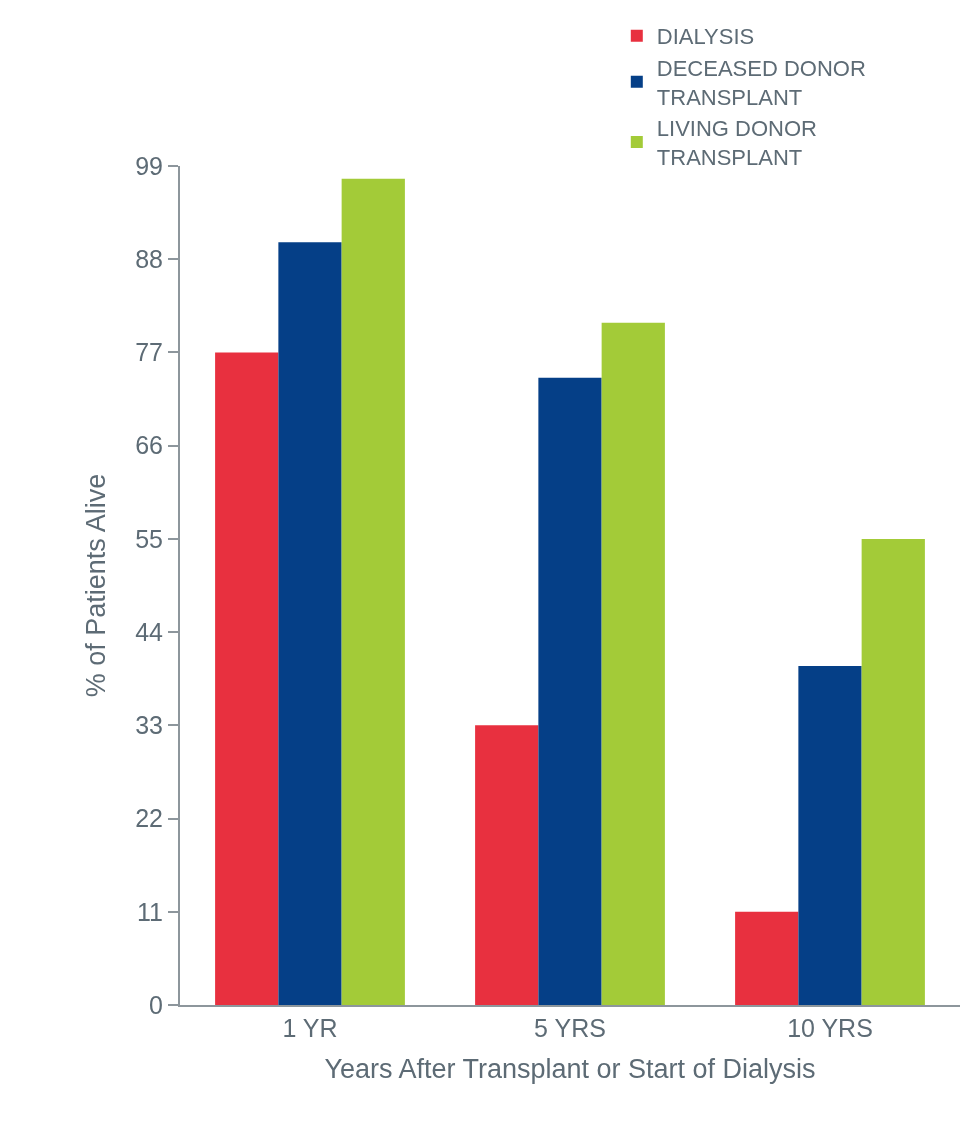 This screenshot has width=974, height=1127. What do you see at coordinates (95, 585) in the screenshot?
I see `y-axis-title: % of Patients Alive` at bounding box center [95, 585].